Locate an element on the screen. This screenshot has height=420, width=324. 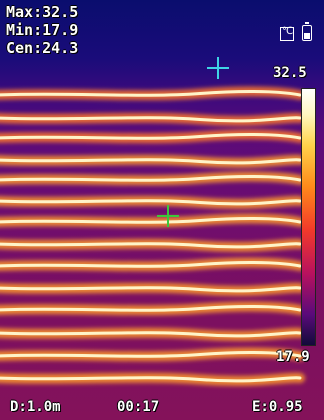
color-palette-bar is located at coordinates (308, 217).